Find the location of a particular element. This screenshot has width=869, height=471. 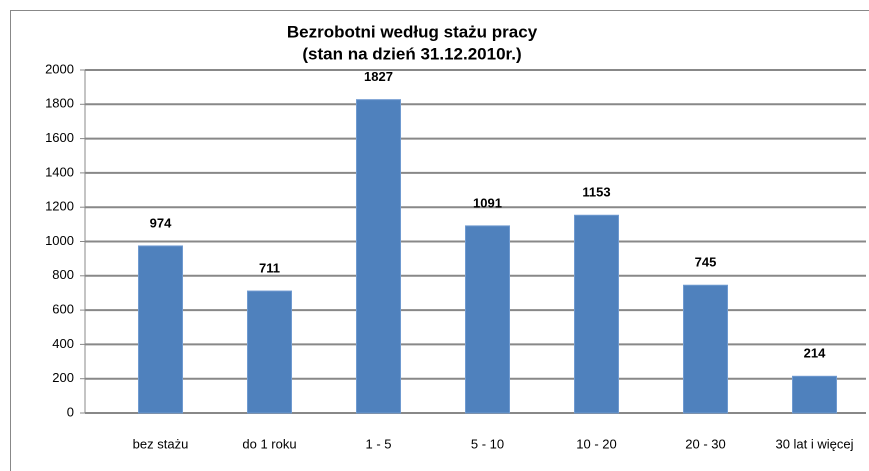

chart-subtitle: (stan na dzień 31.12.2010r.) is located at coordinates (411, 53).